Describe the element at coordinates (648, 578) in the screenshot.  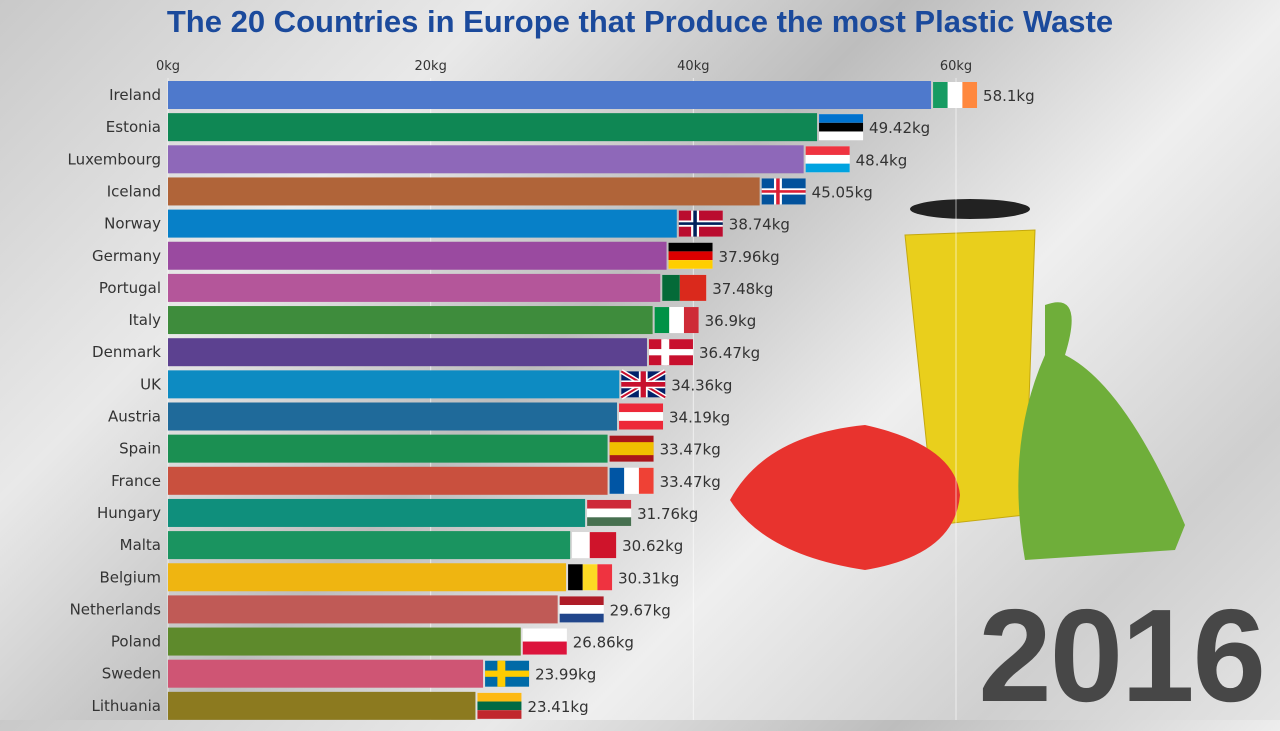
I see `value-label: 30.31kg` at that location.